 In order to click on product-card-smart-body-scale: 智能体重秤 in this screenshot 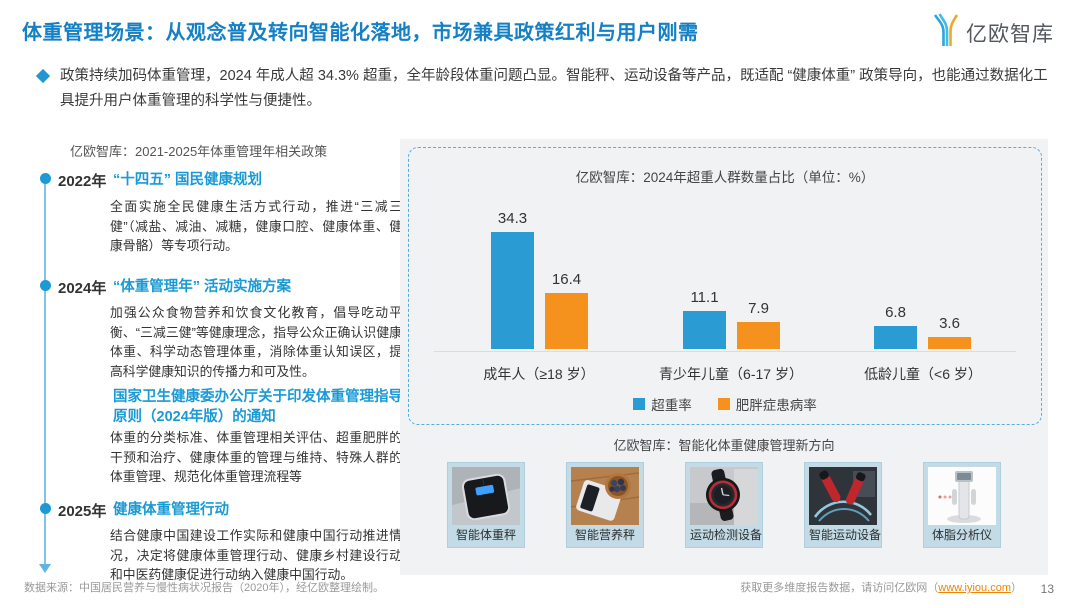, I will do `click(486, 505)`.